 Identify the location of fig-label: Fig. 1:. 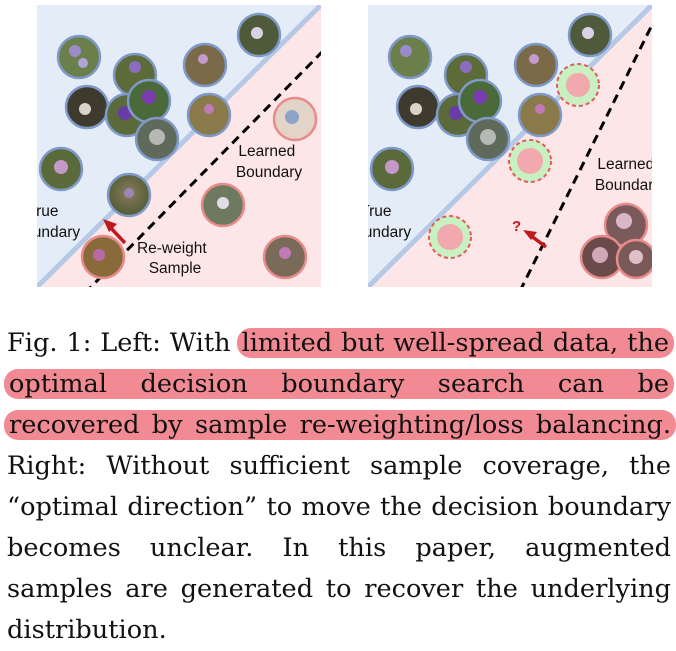
(49, 343).